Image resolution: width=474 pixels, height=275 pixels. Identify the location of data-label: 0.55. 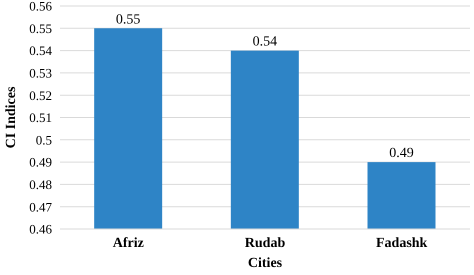
(128, 20).